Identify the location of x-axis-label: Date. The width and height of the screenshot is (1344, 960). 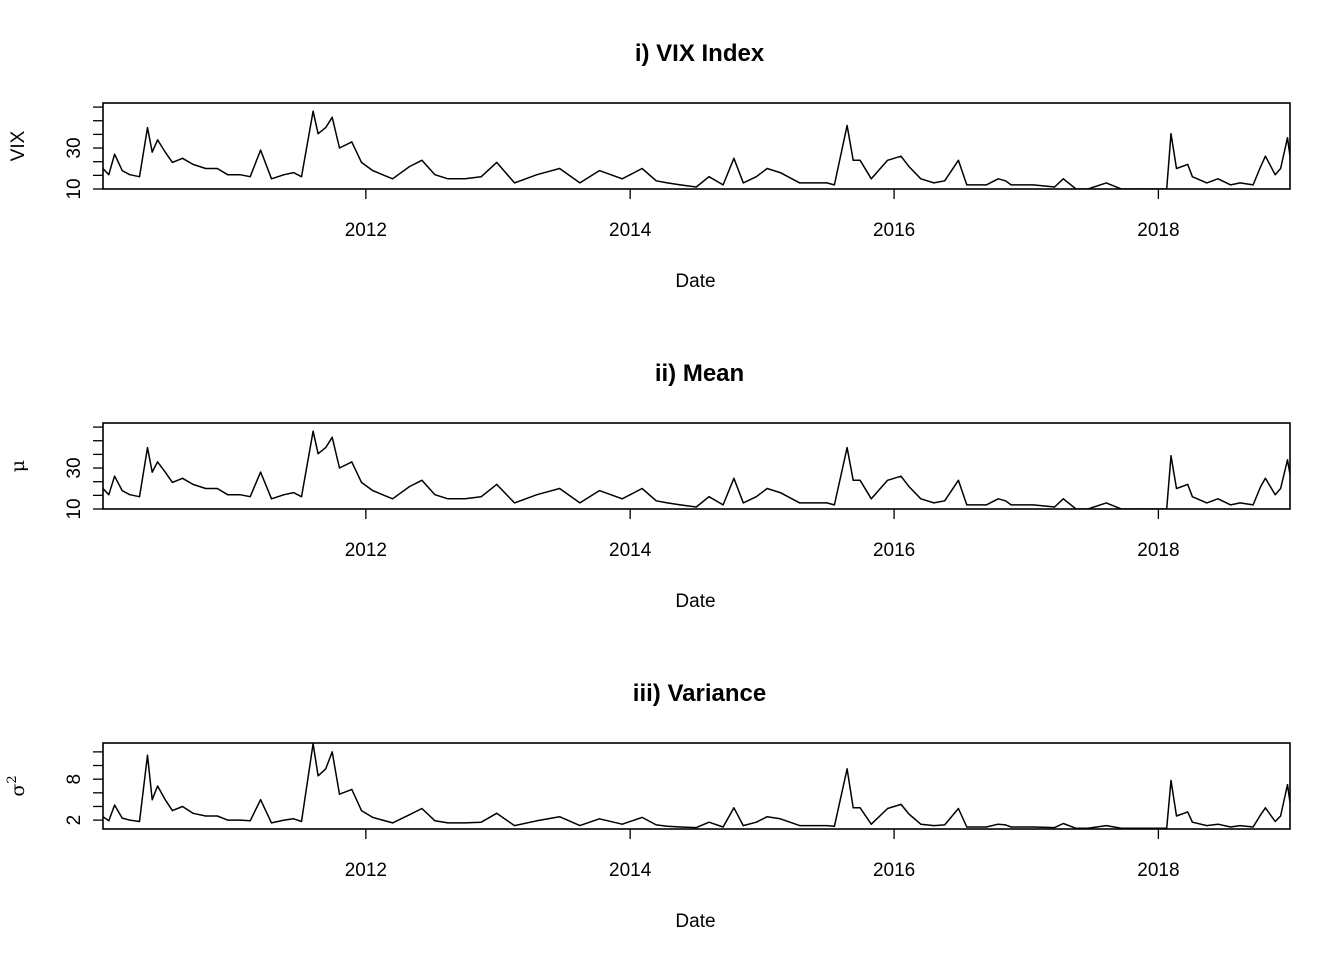
(695, 601).